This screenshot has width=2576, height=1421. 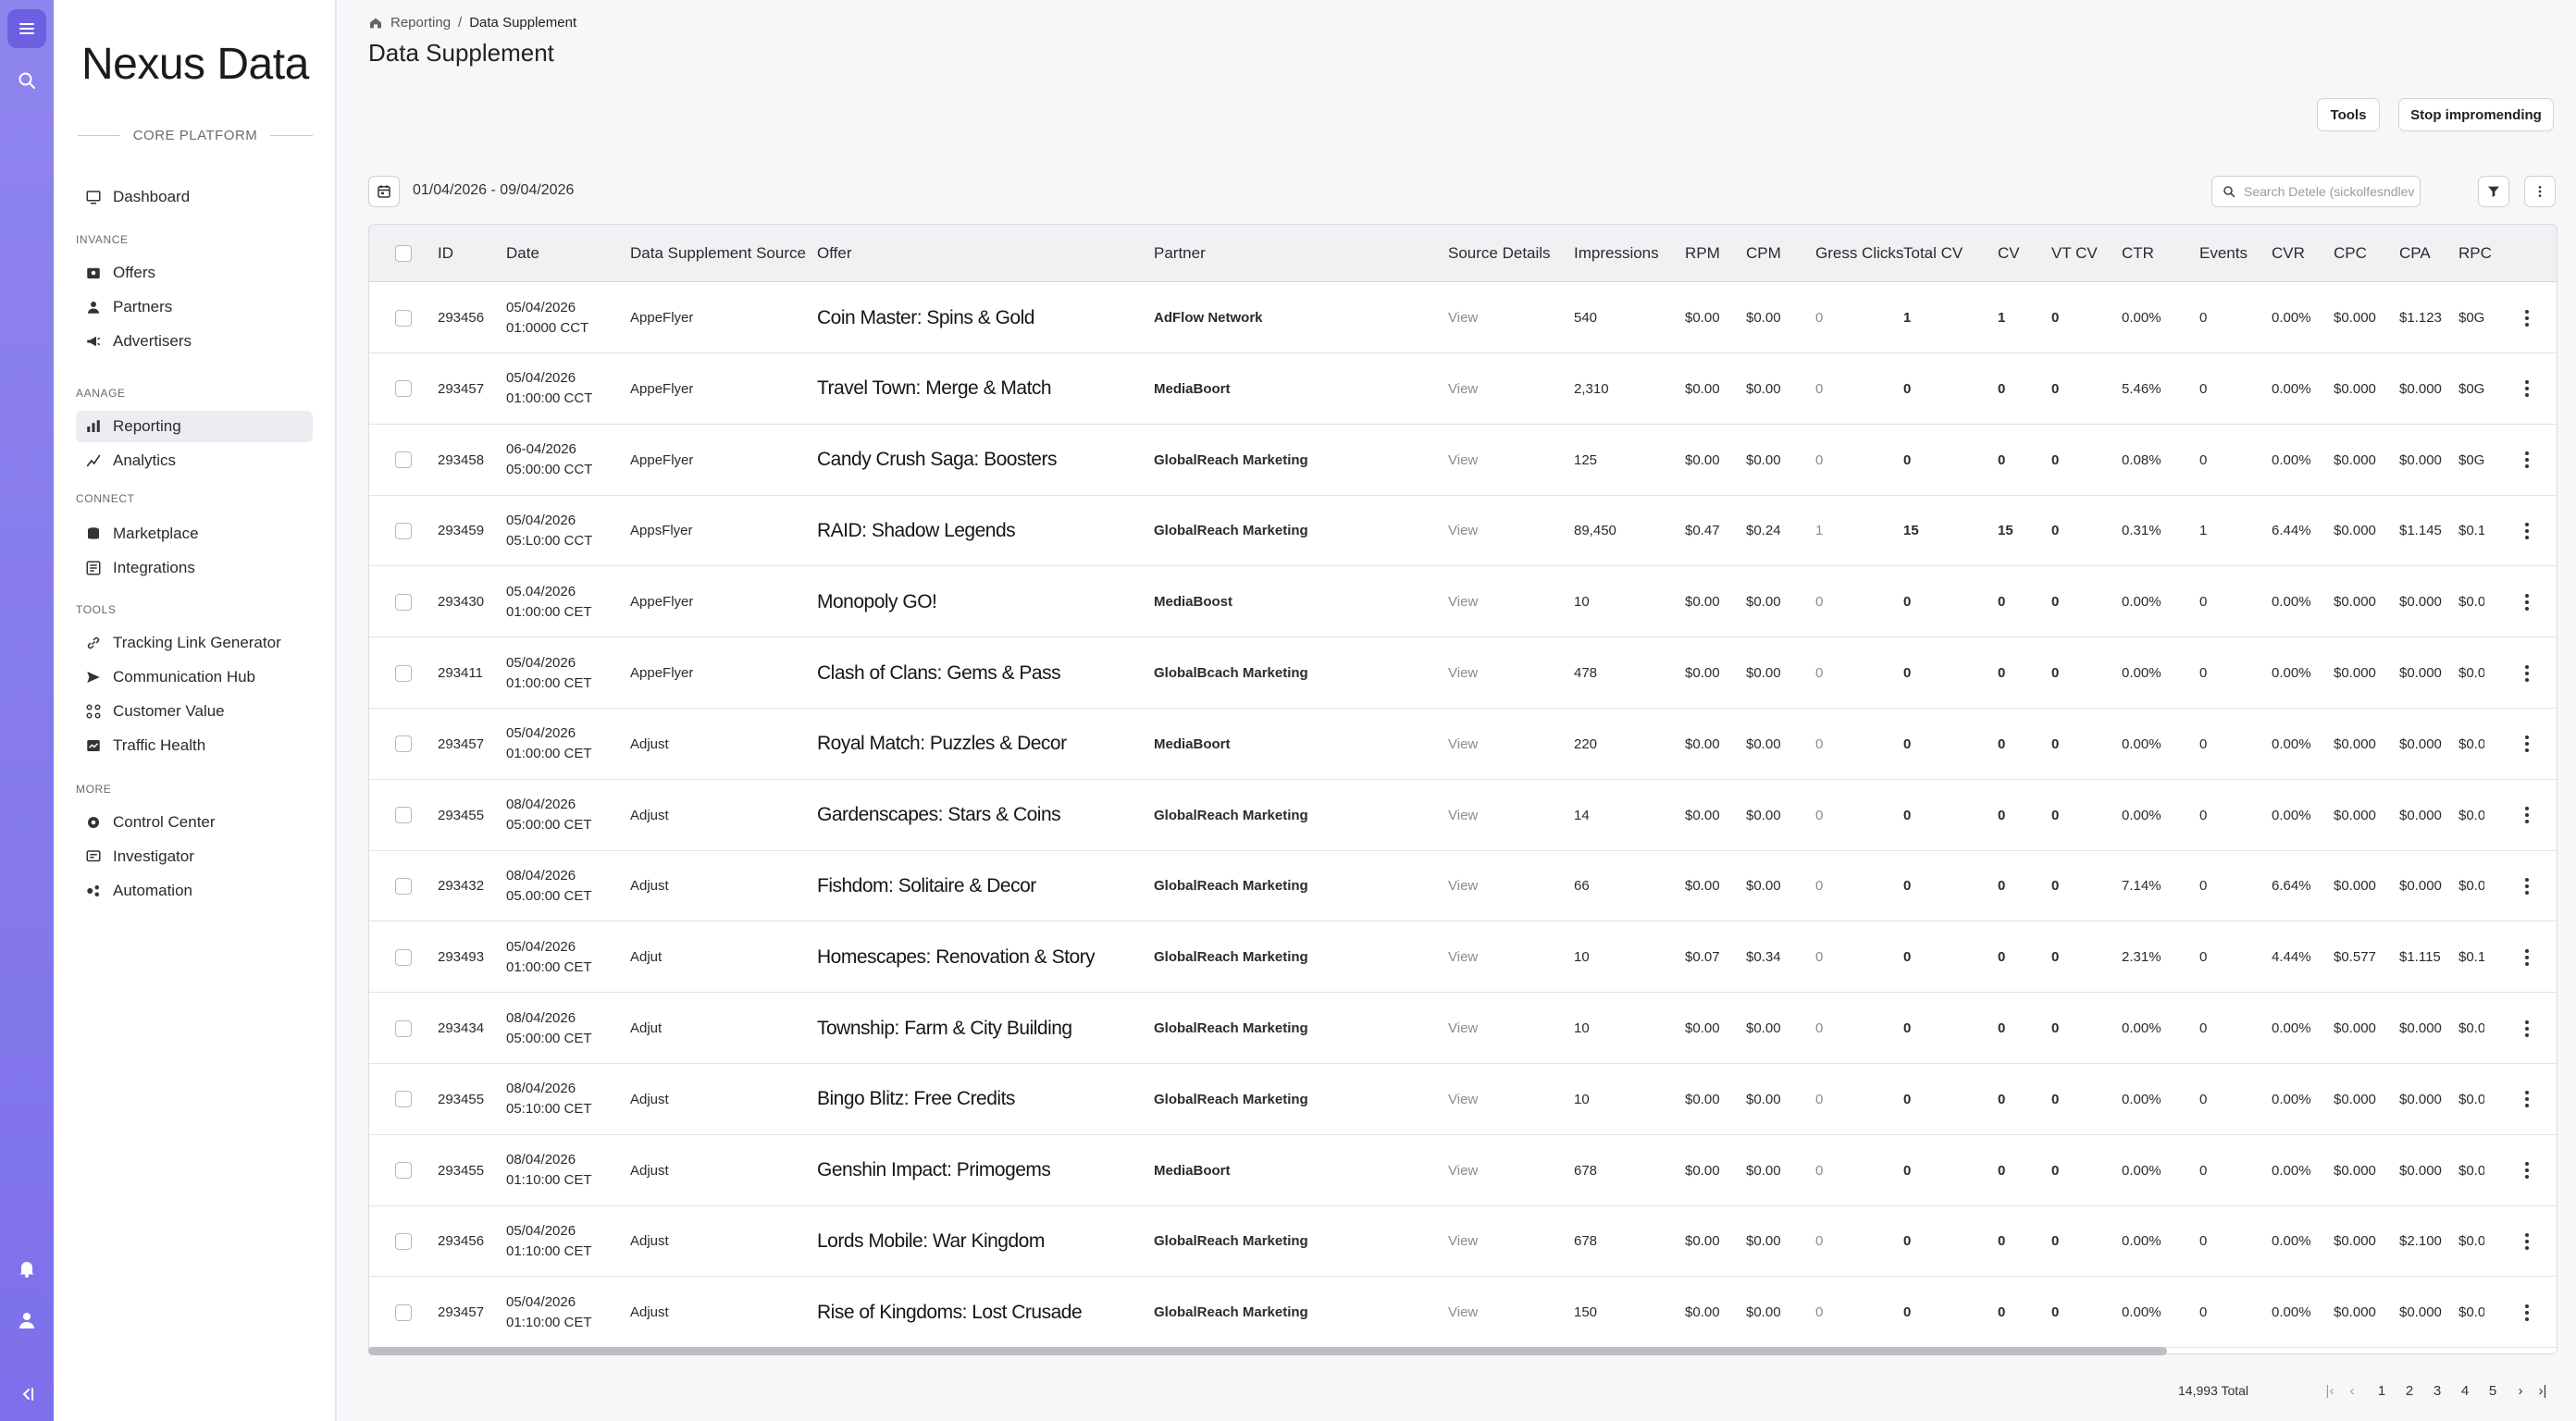 I want to click on prev-page-icon: ‹, so click(x=2352, y=1391).